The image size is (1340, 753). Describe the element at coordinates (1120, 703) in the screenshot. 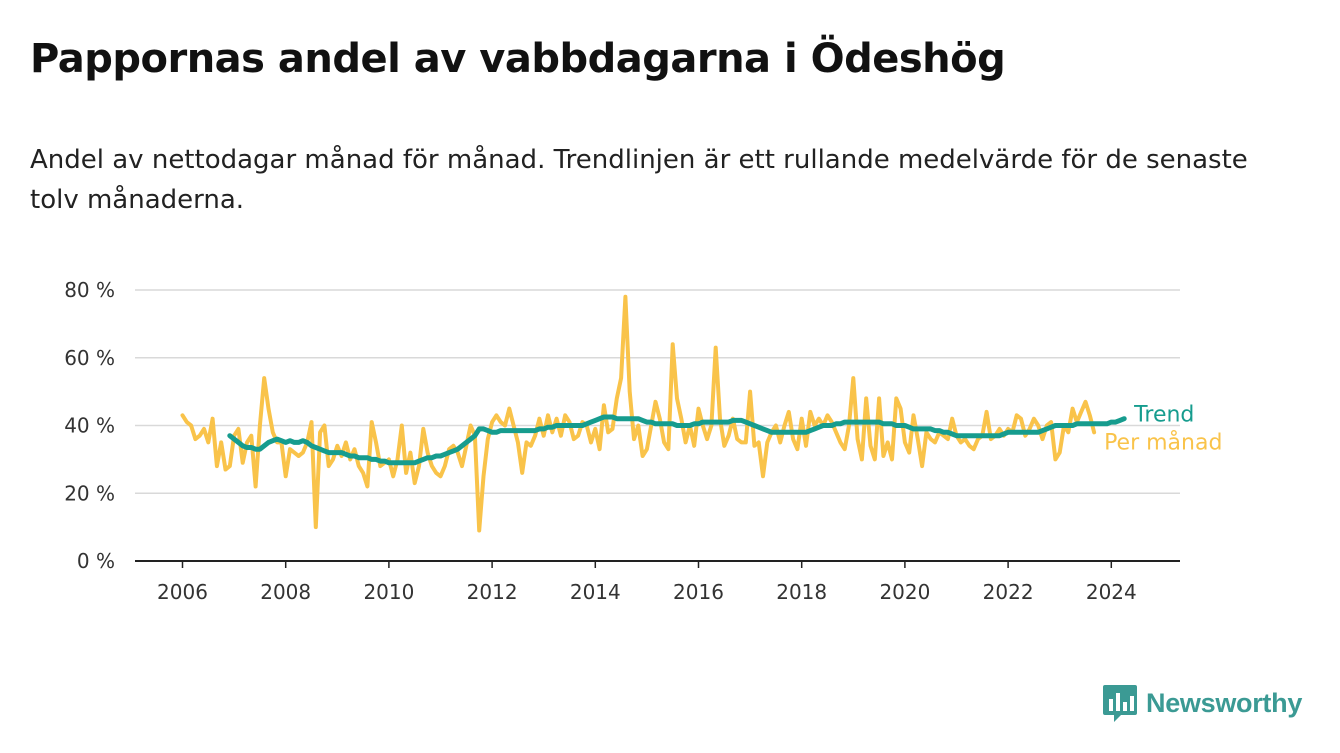

I see `newsworthy-icon` at that location.